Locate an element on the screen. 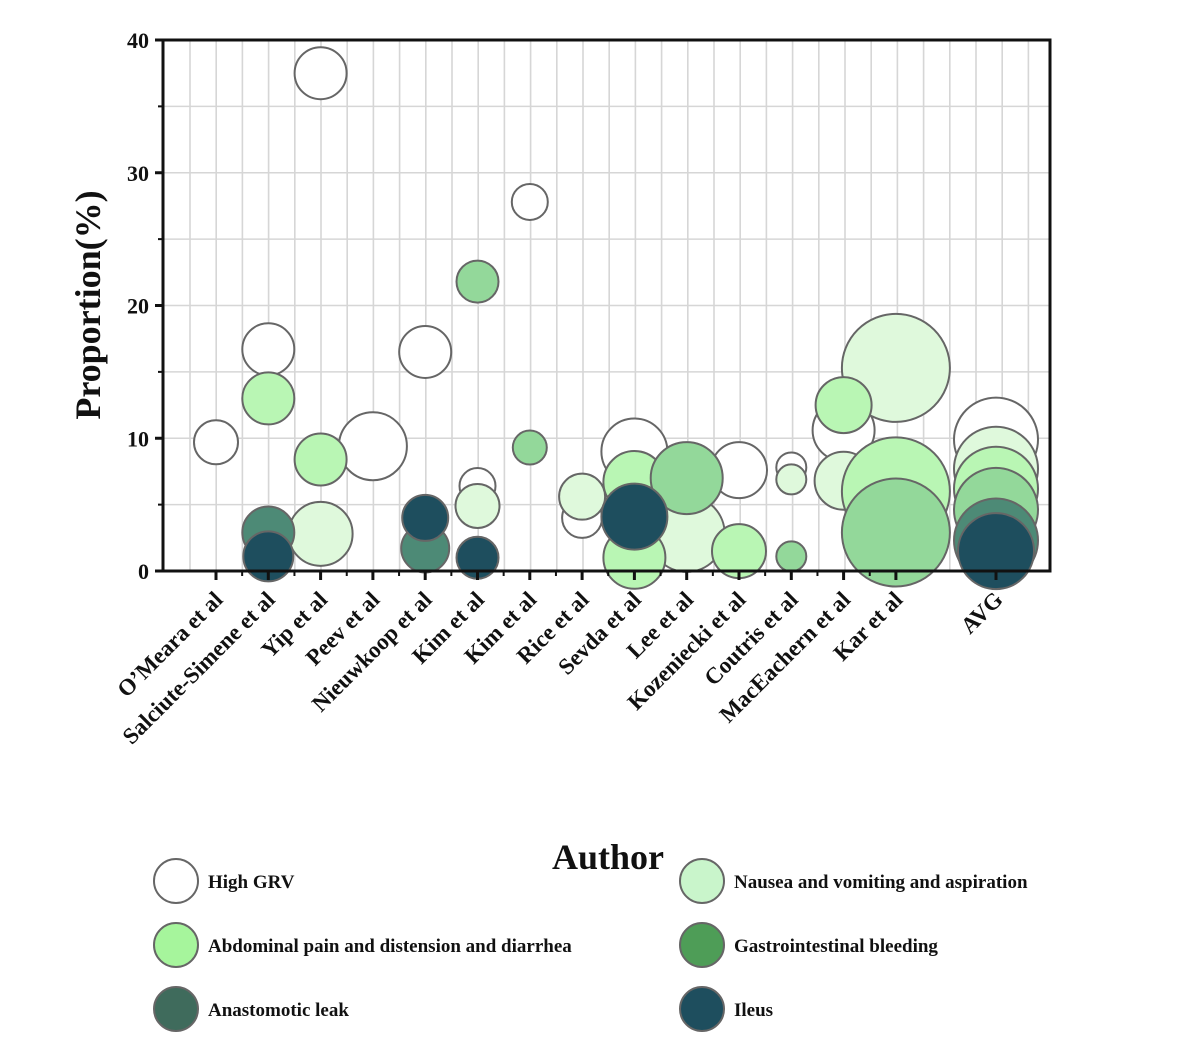  y-tick-label: 40 is located at coordinates (138, 40).